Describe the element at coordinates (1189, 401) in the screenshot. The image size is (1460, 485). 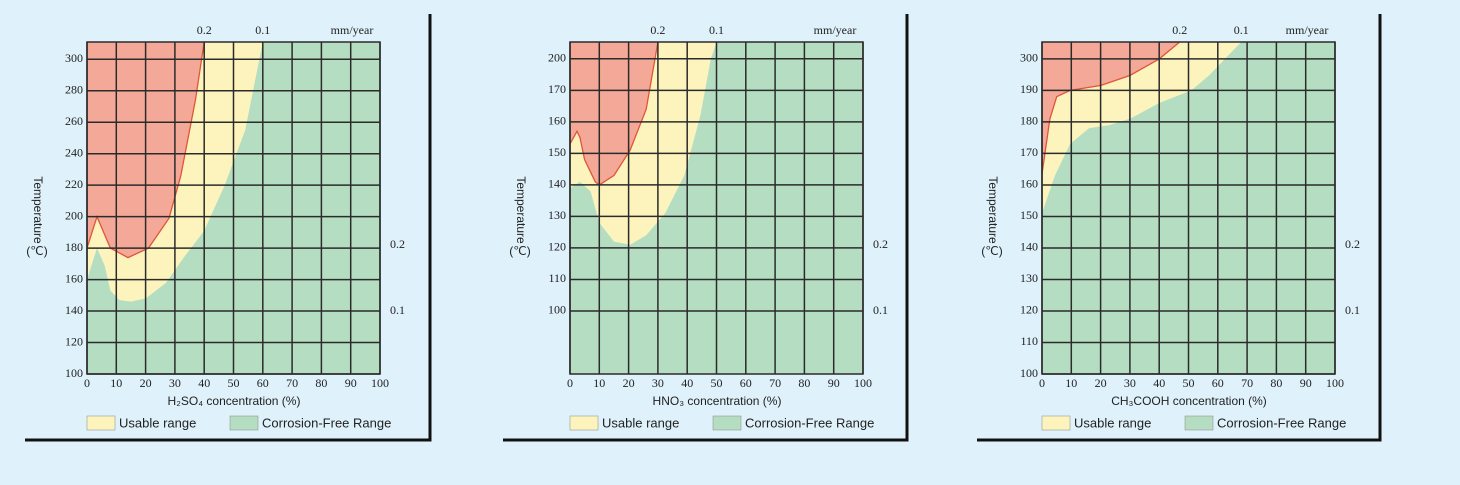
I see `x-axis-label: CH₃COOH concentration (%)` at that location.